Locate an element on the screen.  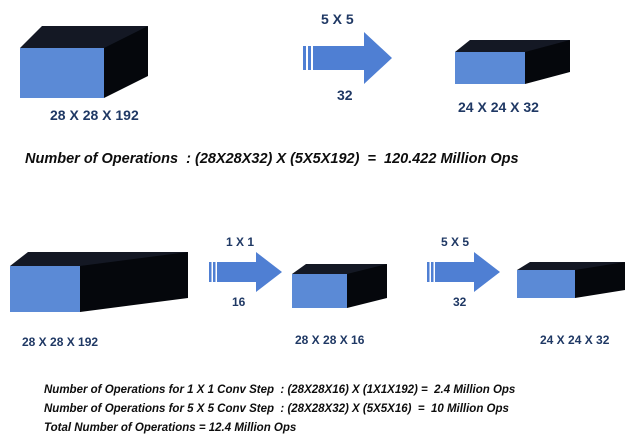
top-input-block is located at coordinates (84, 62).